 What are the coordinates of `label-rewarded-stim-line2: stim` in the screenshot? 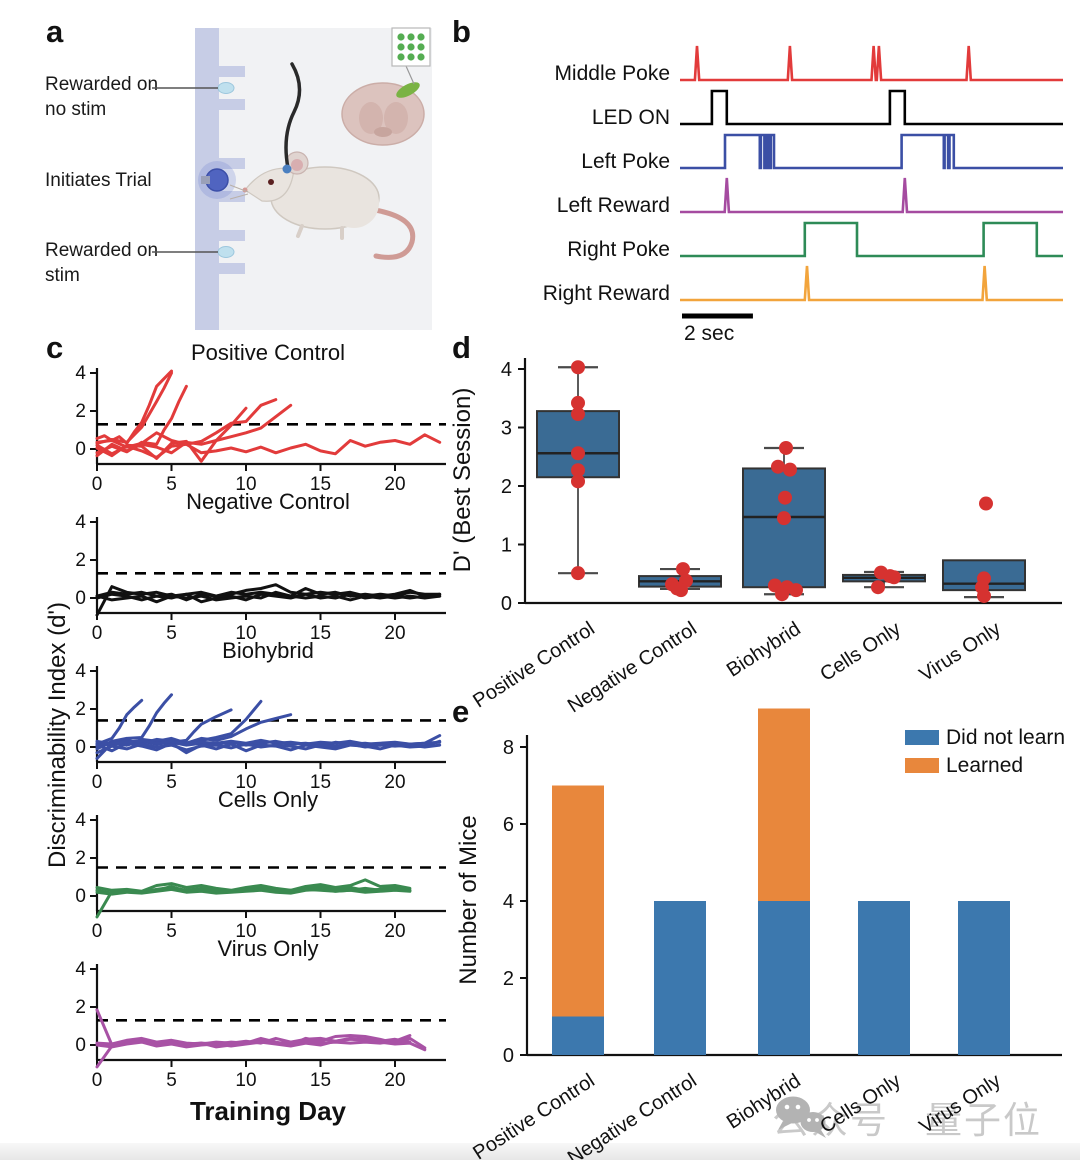 It's located at (62, 275).